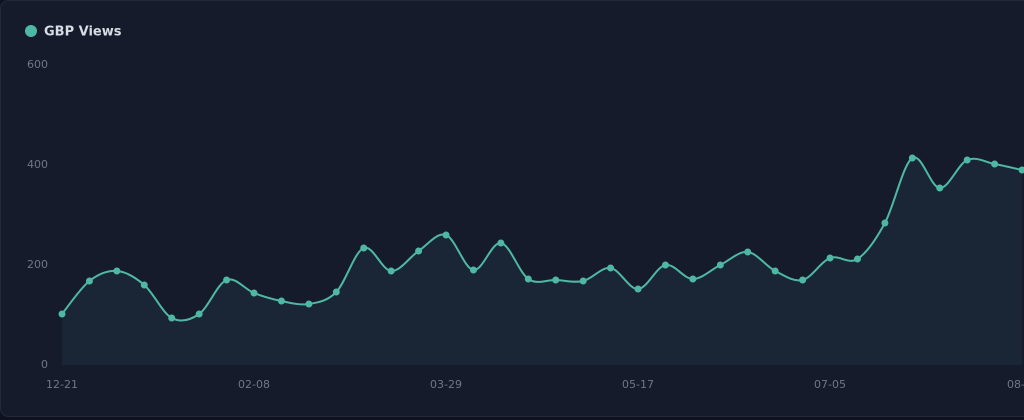 This screenshot has width=1024, height=420. What do you see at coordinates (37, 64) in the screenshot?
I see `y-tick-label: 600` at bounding box center [37, 64].